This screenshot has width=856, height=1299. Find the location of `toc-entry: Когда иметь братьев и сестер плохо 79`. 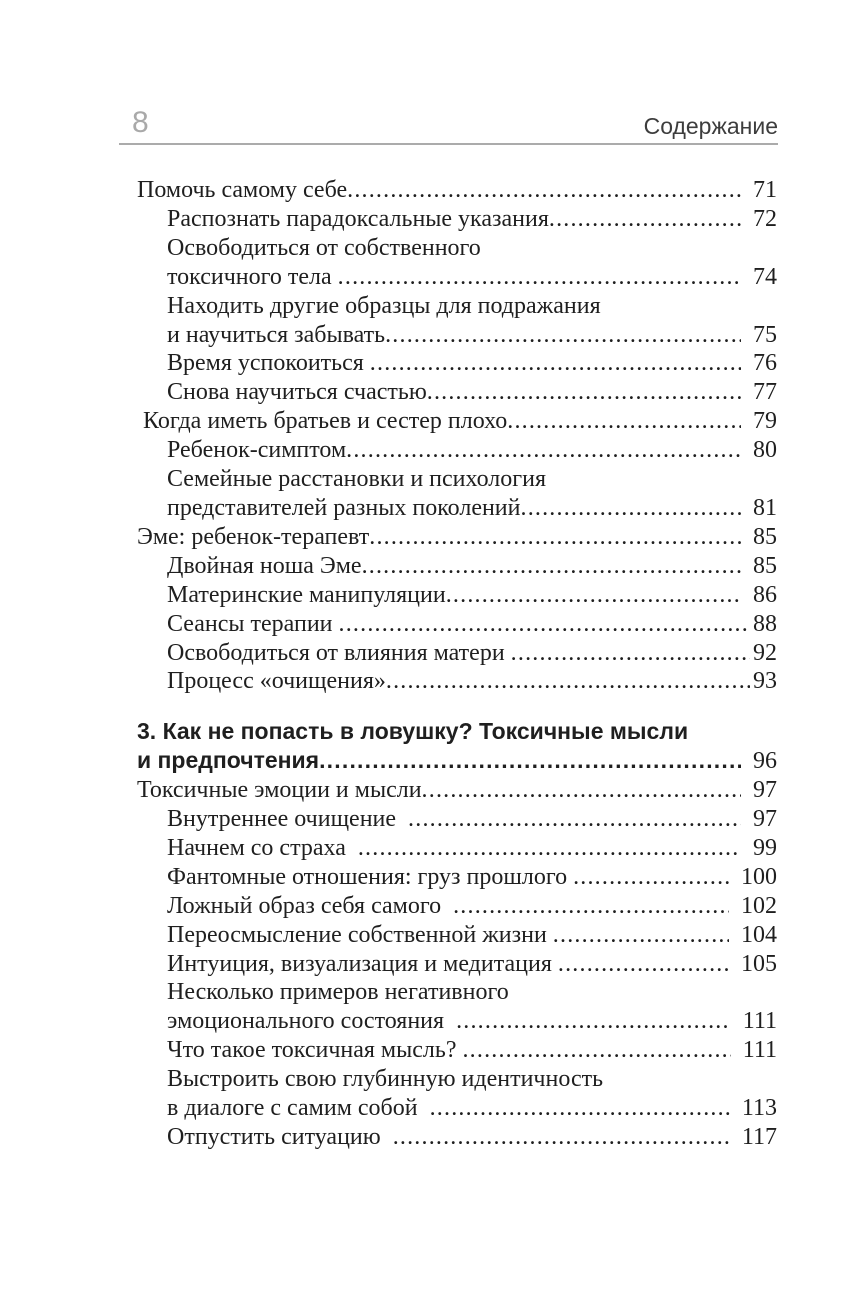

toc-entry: Когда иметь братьев и сестер плохо 79 is located at coordinates (448, 421).